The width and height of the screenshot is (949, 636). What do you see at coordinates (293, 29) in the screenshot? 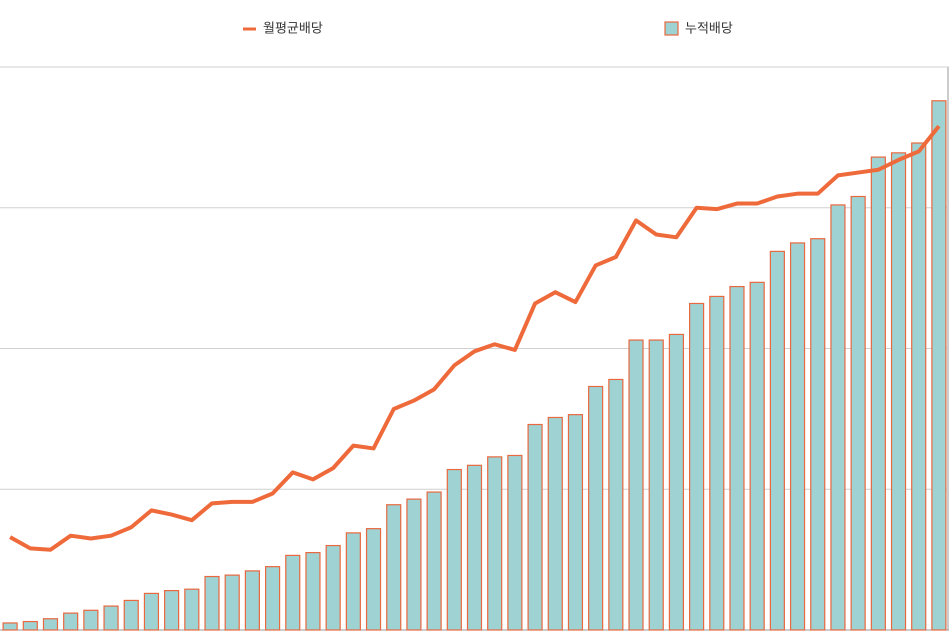
I see `legend-label: 월평균배당` at bounding box center [293, 29].